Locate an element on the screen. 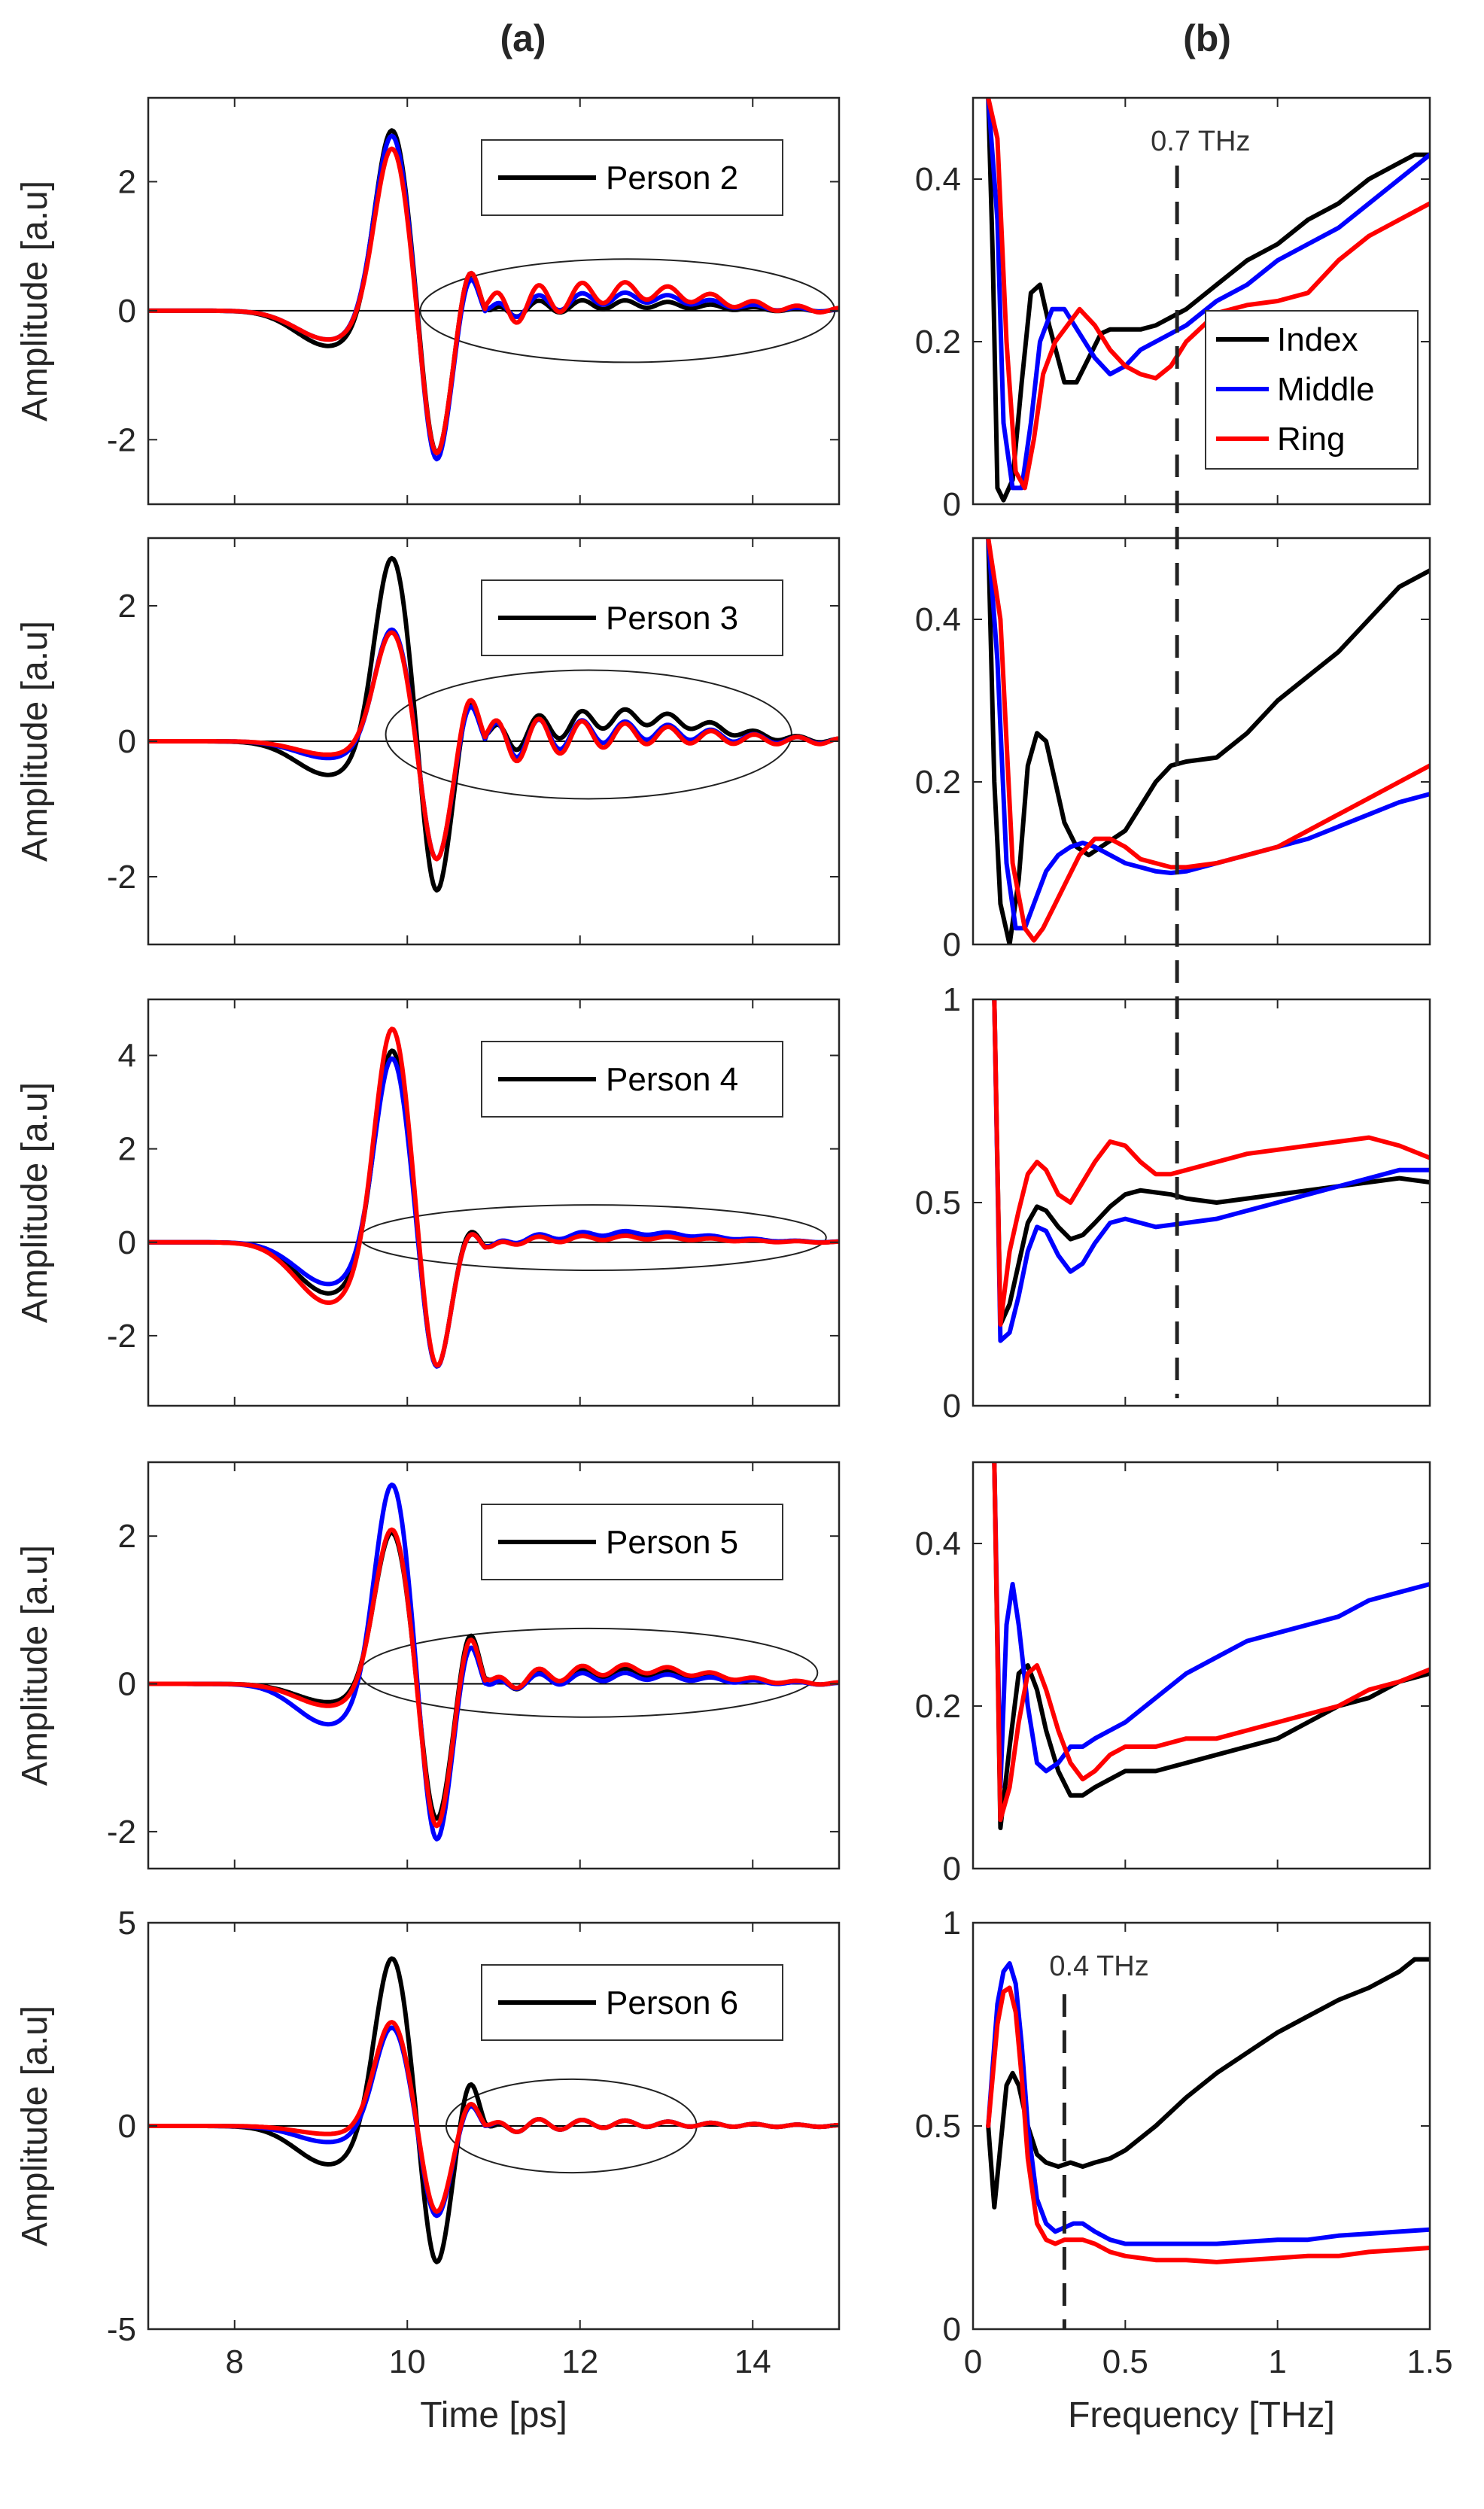 The image size is (1484, 2509). freq-person-4: 00.51 is located at coordinates (1173, 1203).